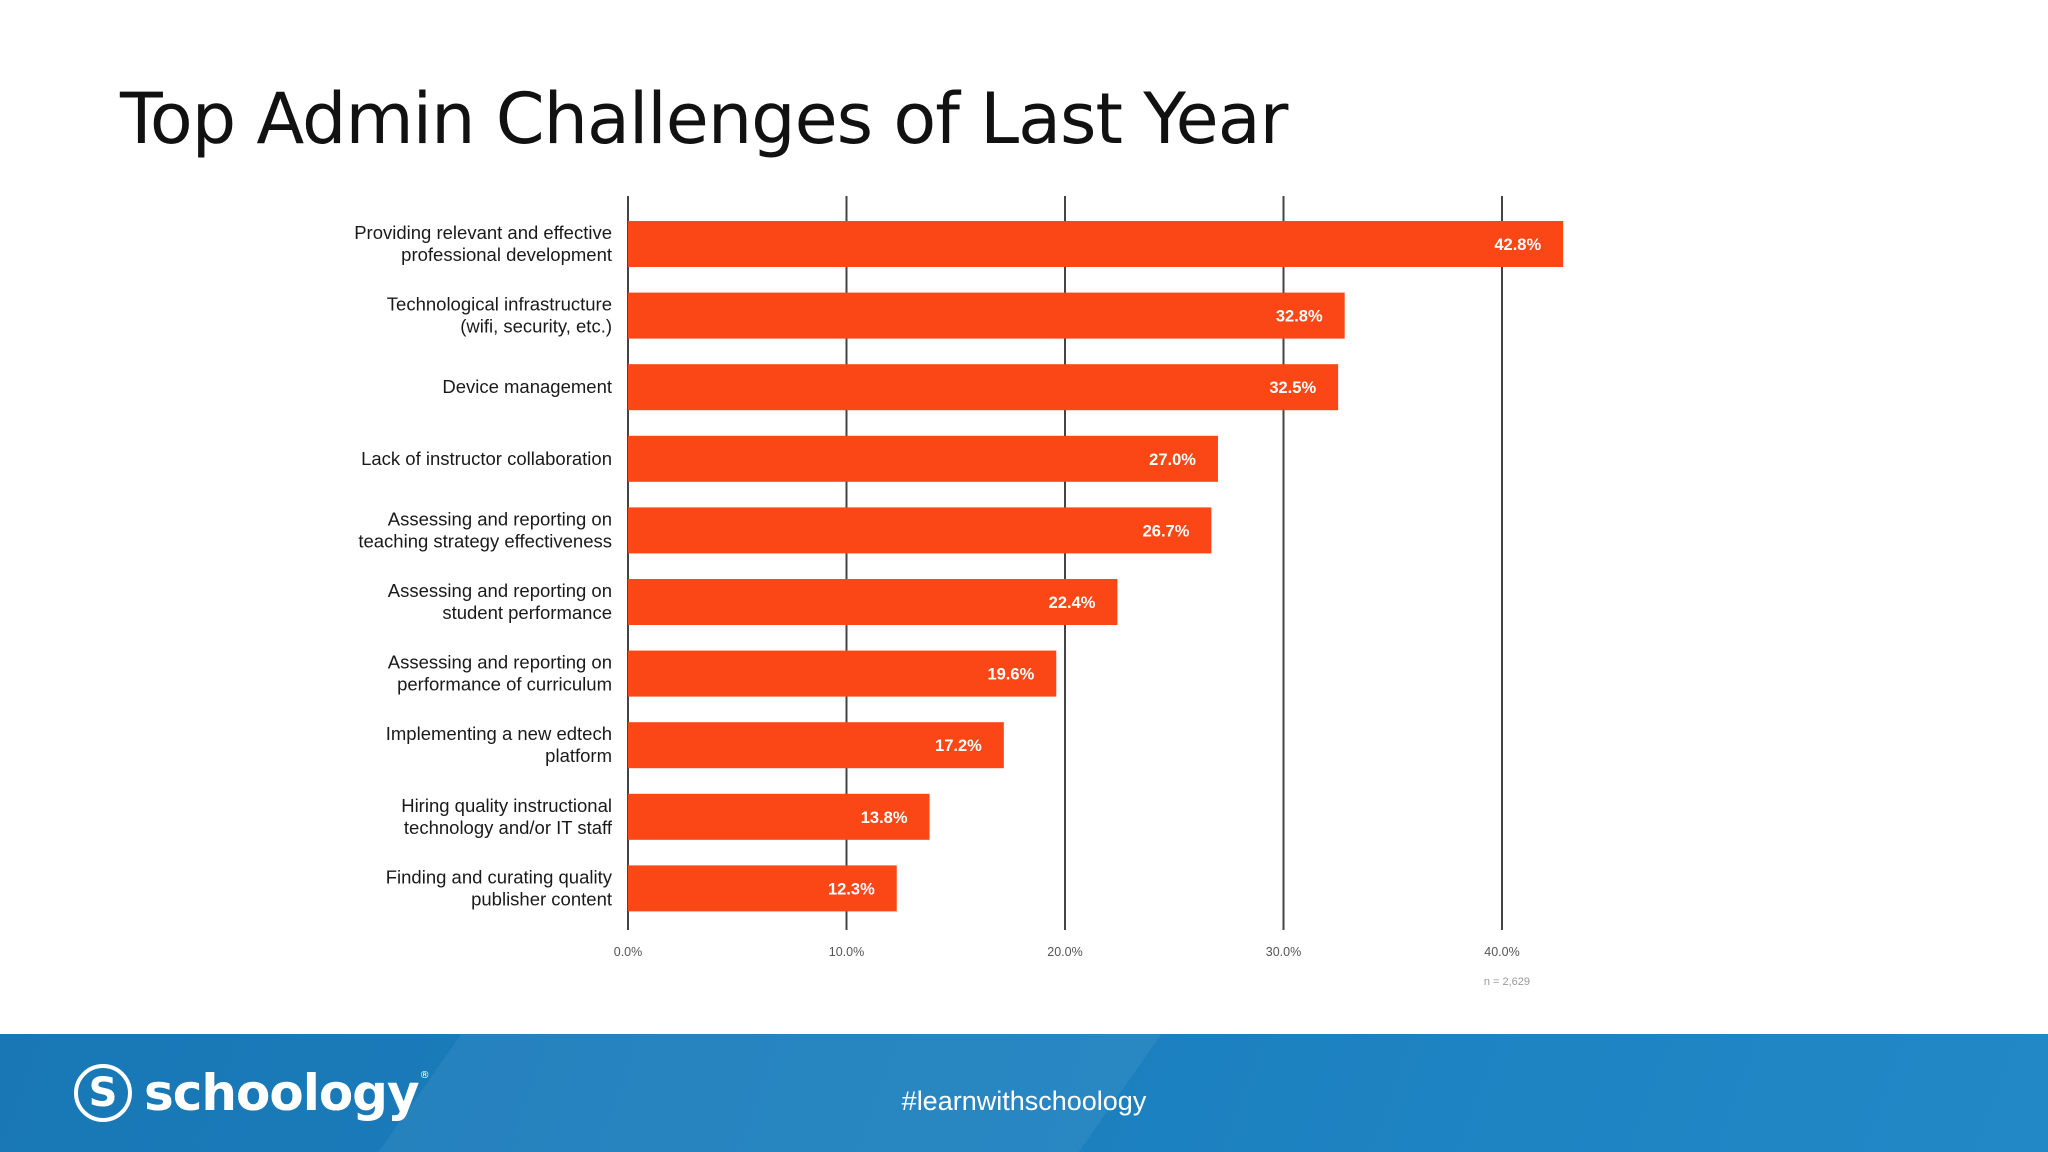  I want to click on registered-mark: ®, so click(424, 1075).